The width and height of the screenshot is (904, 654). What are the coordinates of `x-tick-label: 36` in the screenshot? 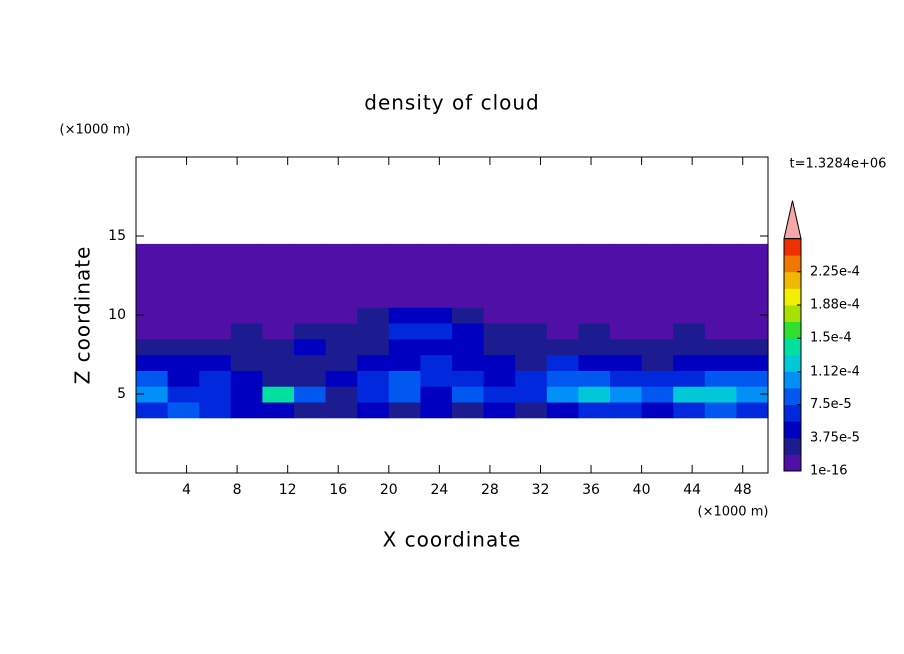 It's located at (591, 490).